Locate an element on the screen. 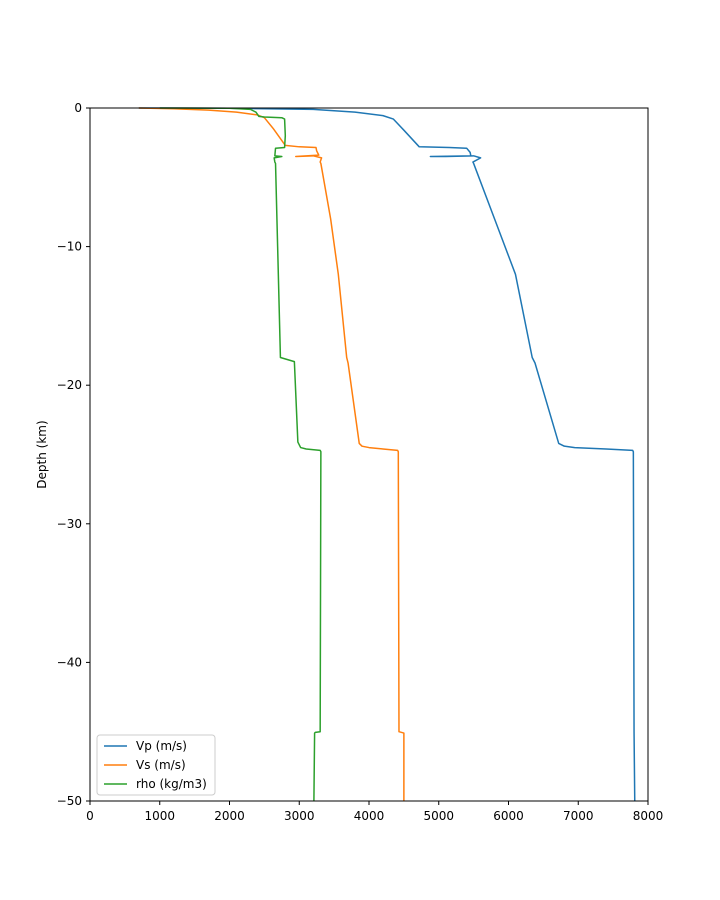  x-axis-ticks: 0 1000 2000 3000 4000 5000 6000 7000 8000 is located at coordinates (374, 812).